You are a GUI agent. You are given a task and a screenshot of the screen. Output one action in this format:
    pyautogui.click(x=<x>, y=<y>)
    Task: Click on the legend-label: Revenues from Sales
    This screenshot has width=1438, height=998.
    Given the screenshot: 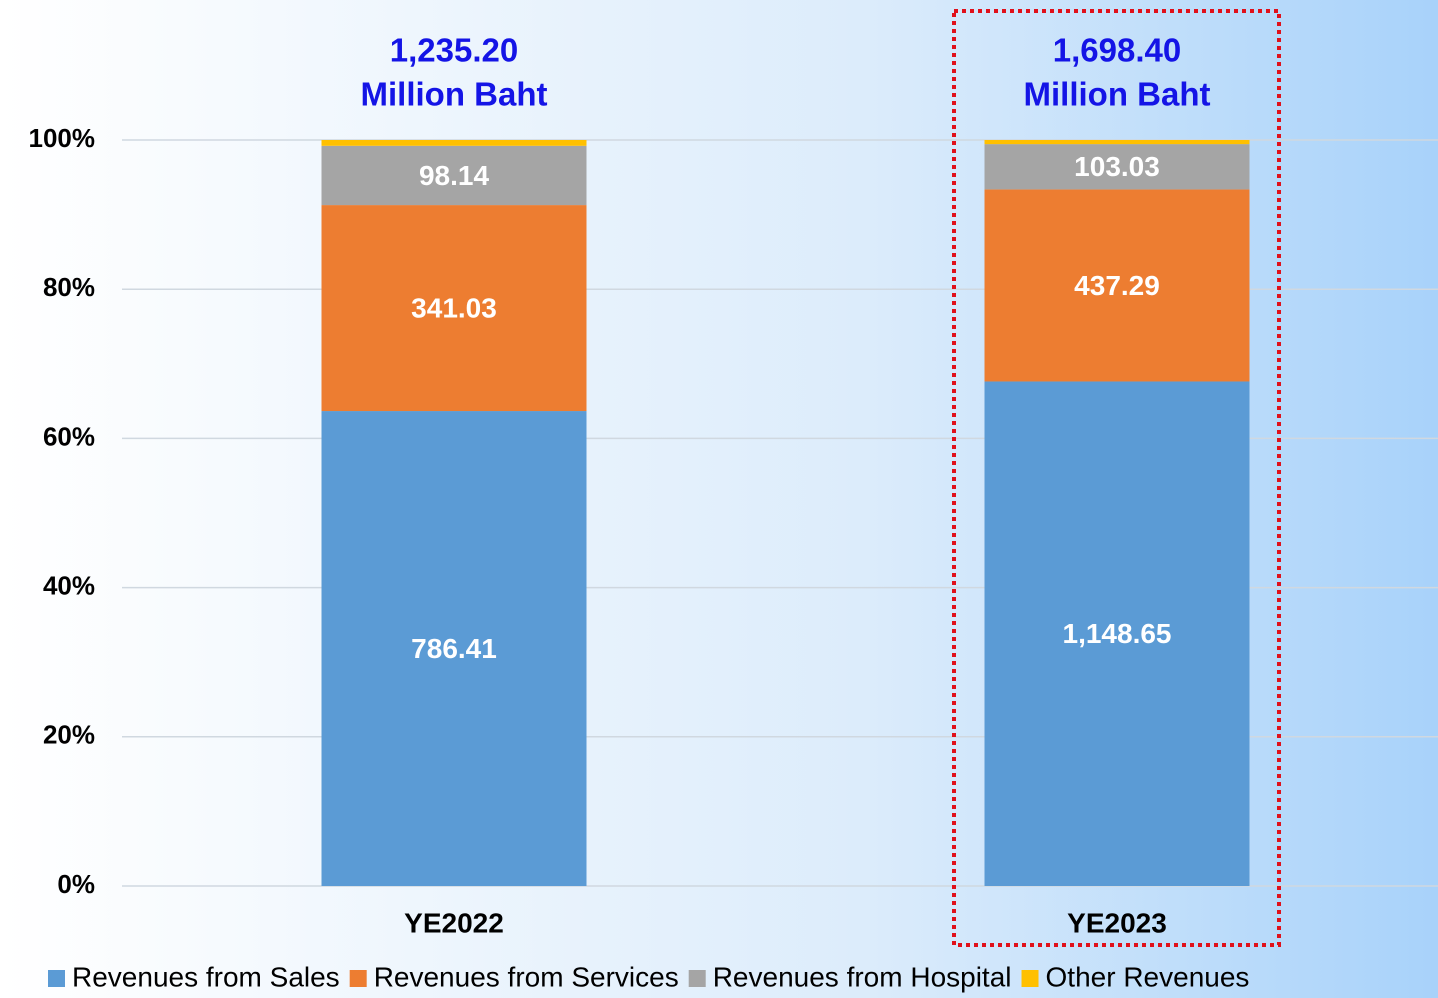 What is the action you would take?
    pyautogui.click(x=206, y=976)
    